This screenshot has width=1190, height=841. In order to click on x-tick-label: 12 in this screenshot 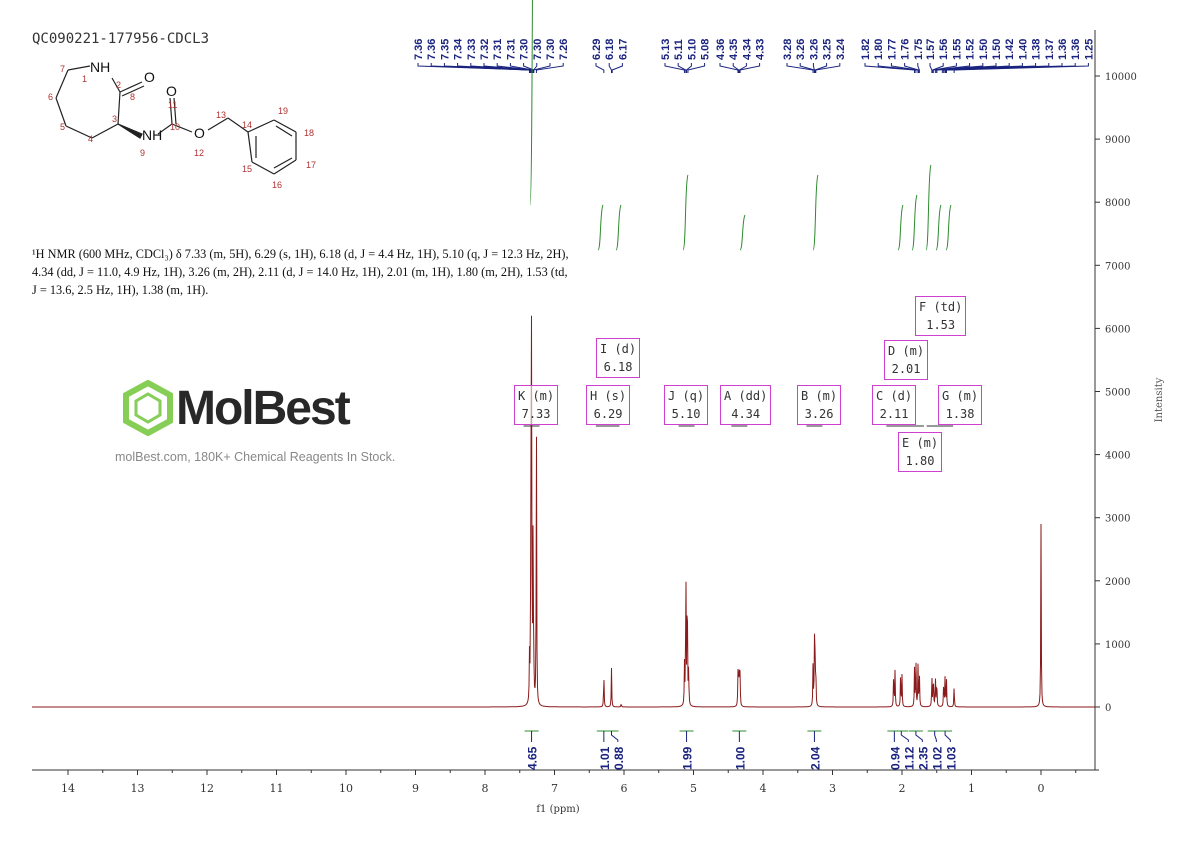, I will do `click(207, 788)`.